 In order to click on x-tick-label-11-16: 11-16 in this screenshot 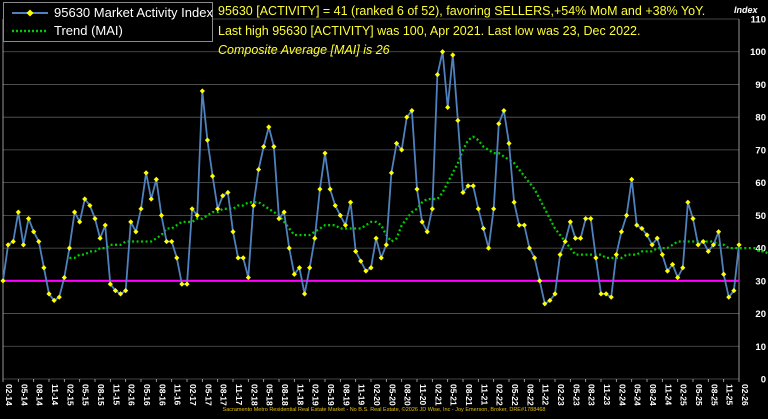, I will do `click(178, 395)`.